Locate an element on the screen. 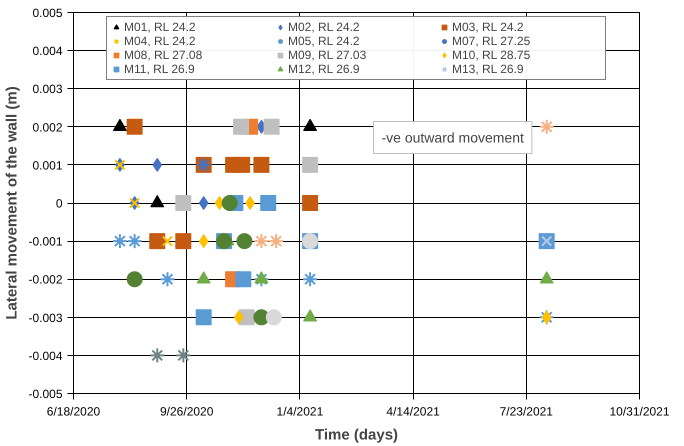  legend-label: M05, RL 24.2 is located at coordinates (324, 41).